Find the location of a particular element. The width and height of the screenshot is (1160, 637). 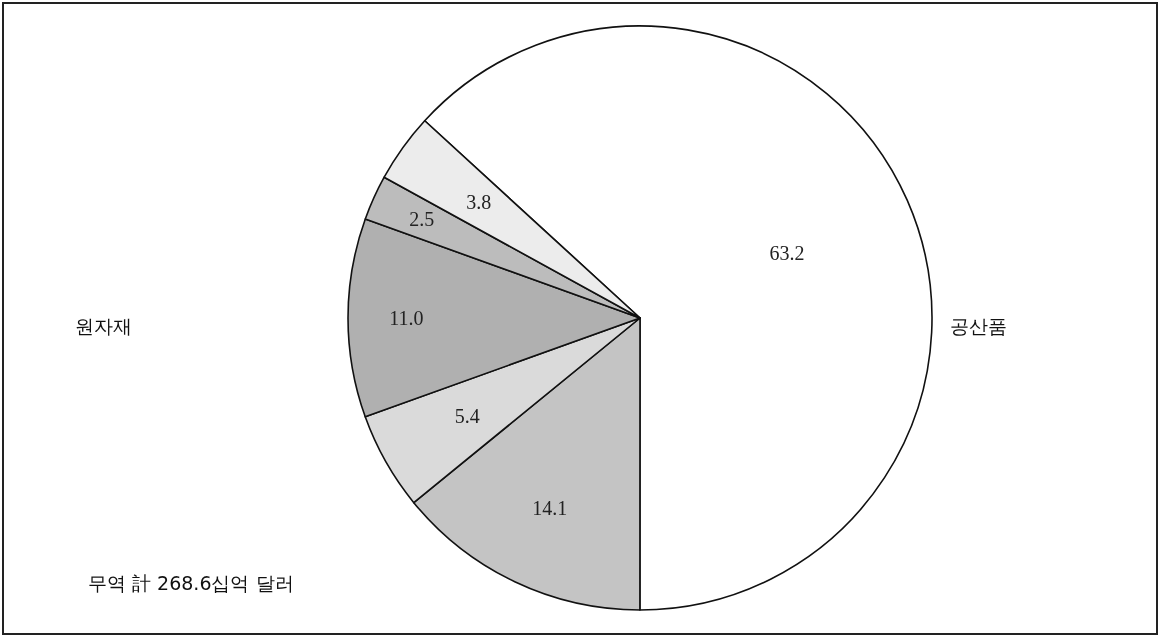

annotation: 무역 計 268.6십억 달러 is located at coordinates (191, 583).